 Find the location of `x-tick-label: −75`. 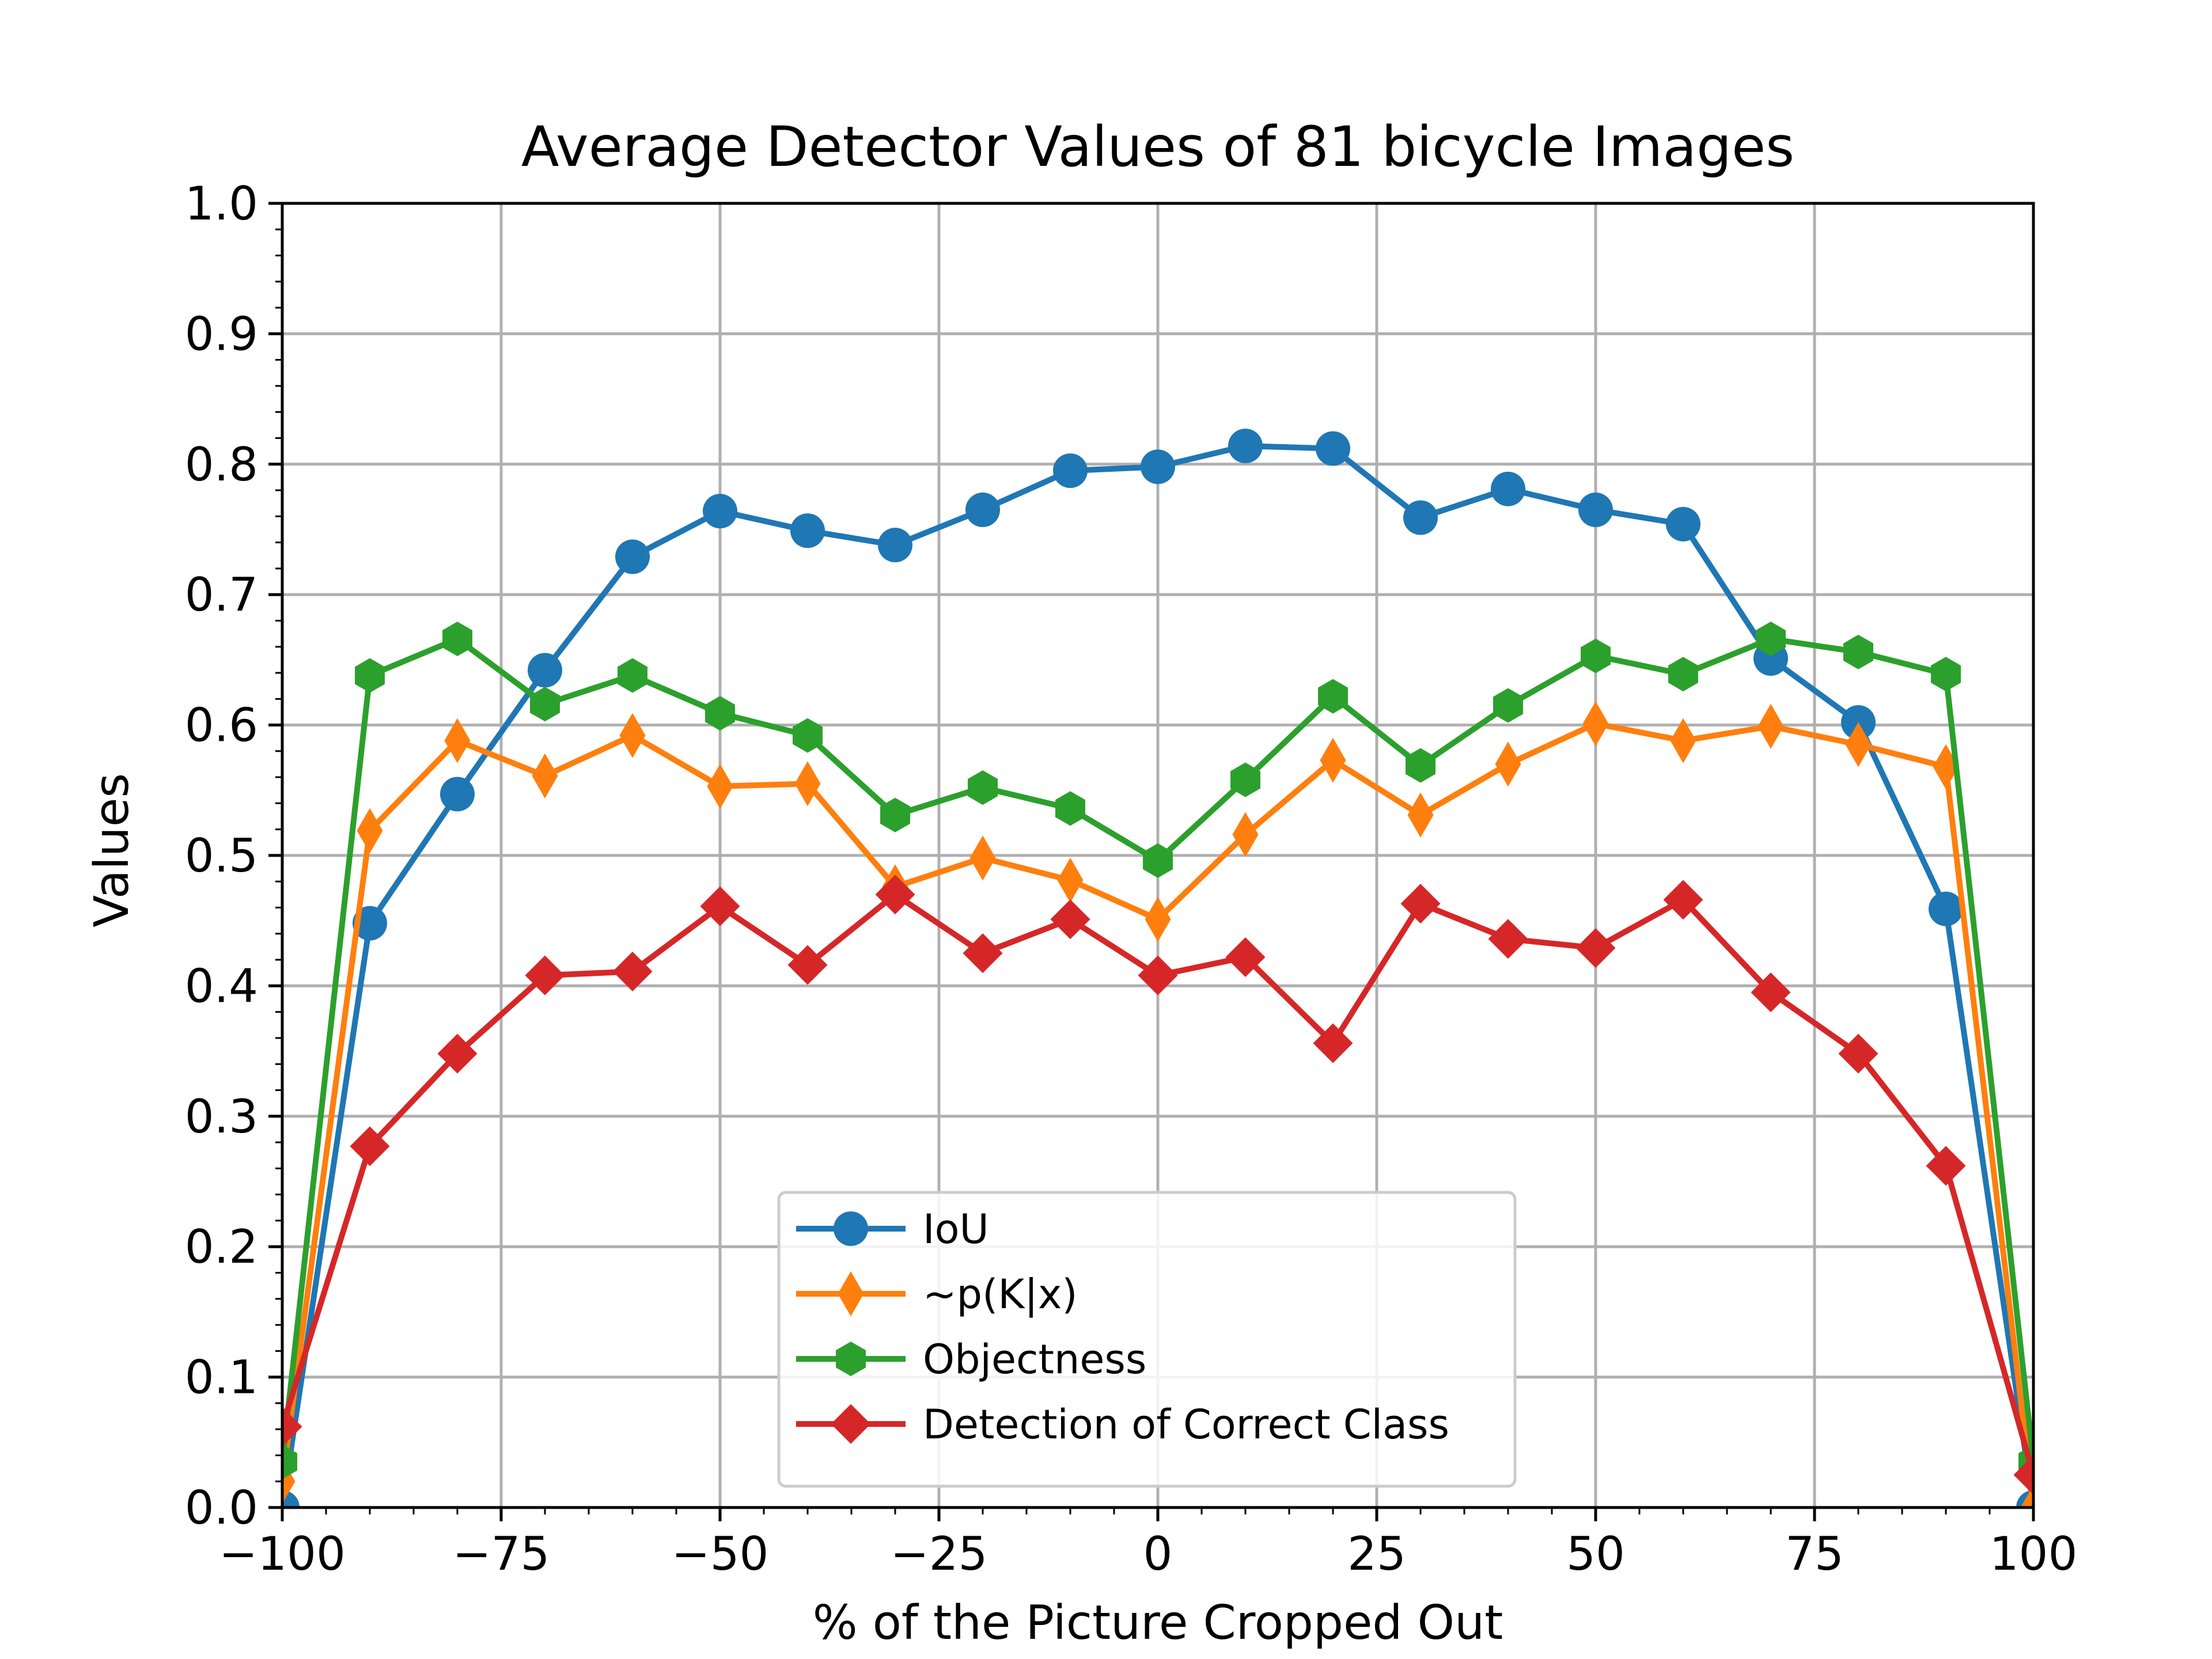

x-tick-label: −75 is located at coordinates (501, 1554).